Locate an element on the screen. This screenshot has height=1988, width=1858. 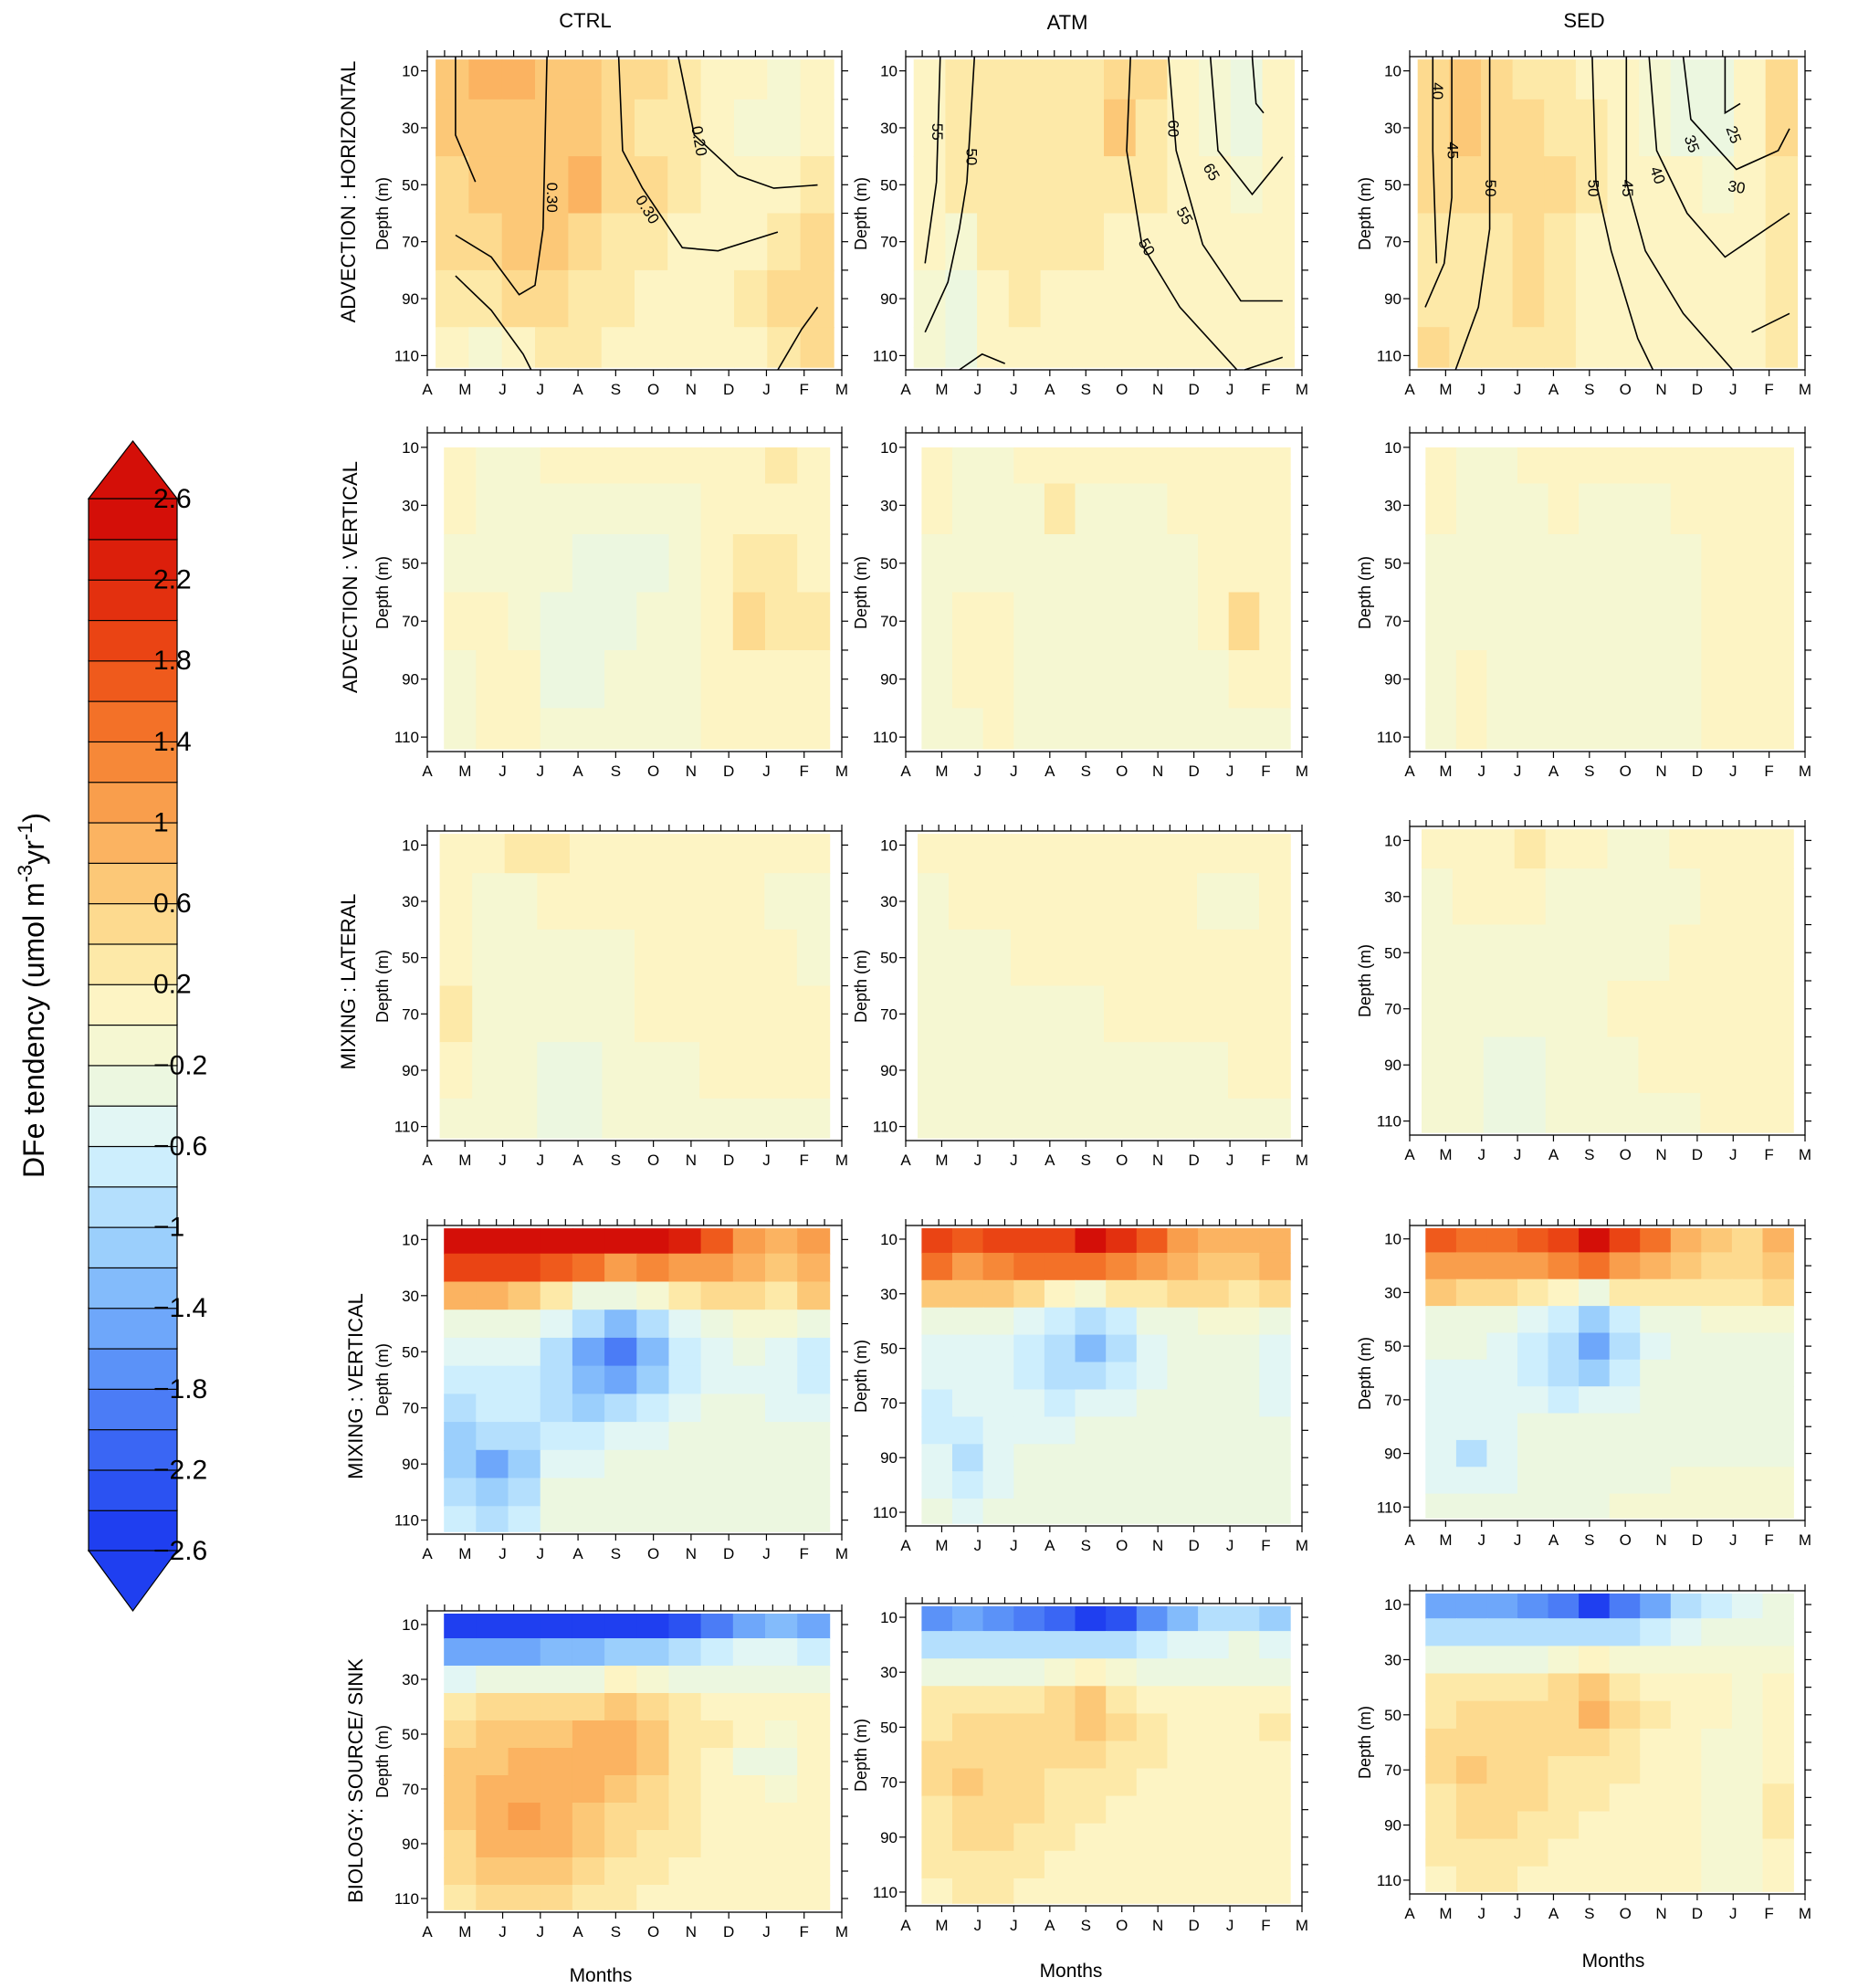
y-tick-label: 50 is located at coordinates (889, 564).